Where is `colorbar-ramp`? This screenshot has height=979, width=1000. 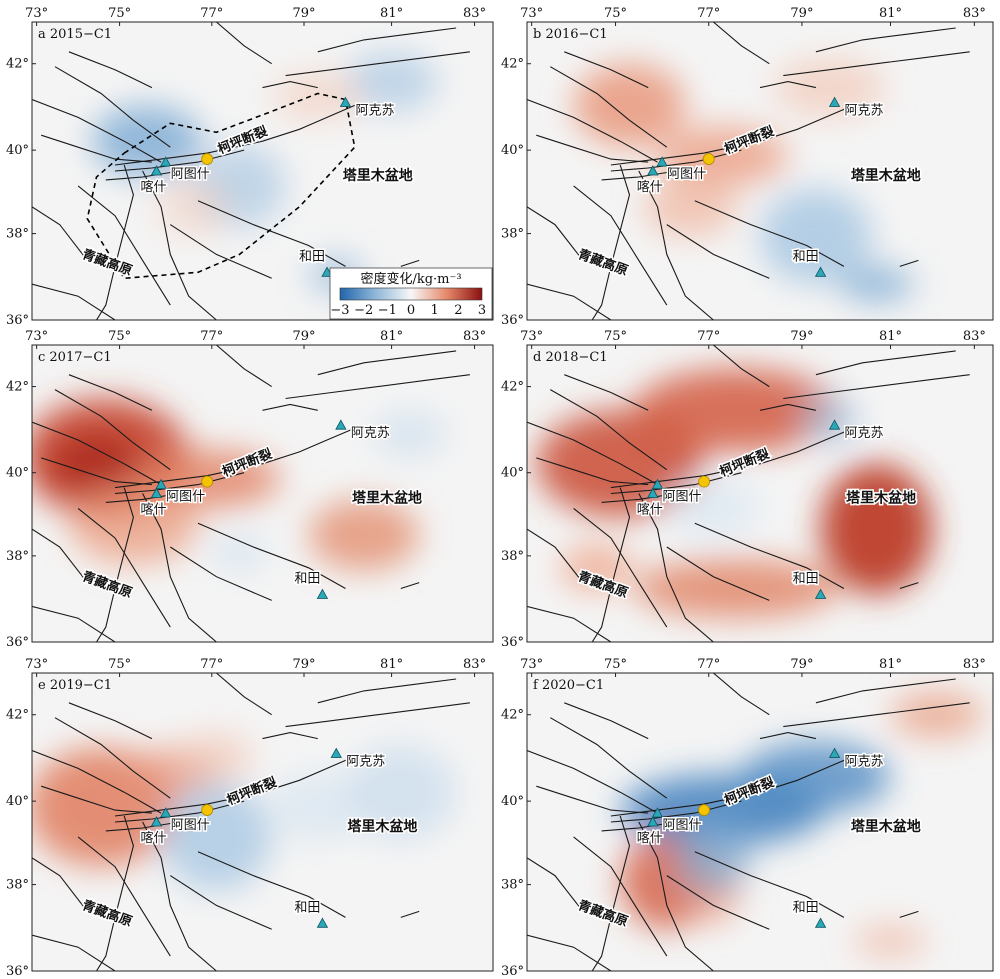 colorbar-ramp is located at coordinates (411, 294).